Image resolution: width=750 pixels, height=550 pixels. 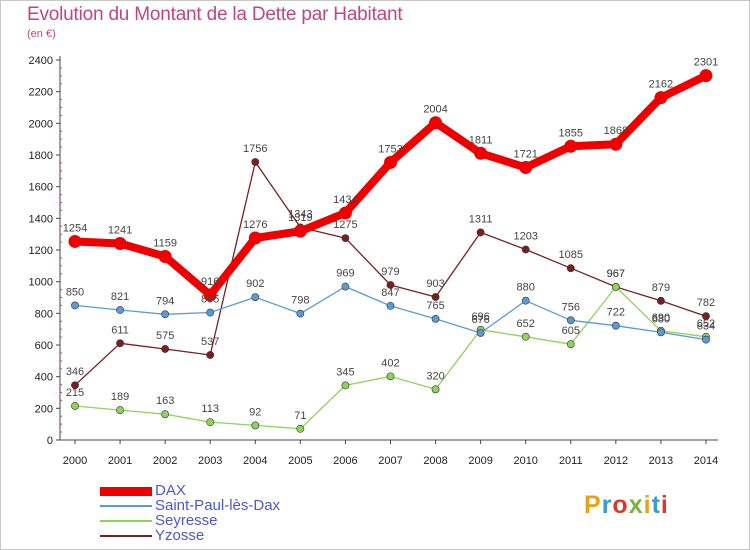 I want to click on data-label-yzosse: 903, so click(x=435, y=284).